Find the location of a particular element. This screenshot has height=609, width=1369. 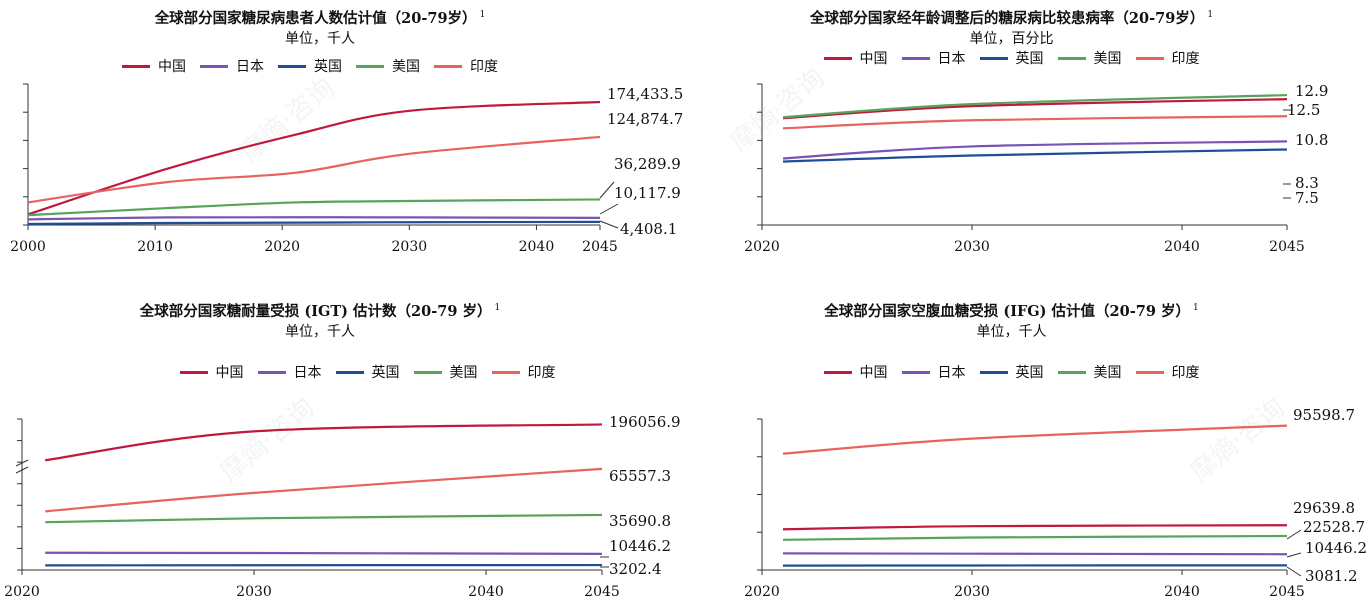

data-label: 65557.3 is located at coordinates (640, 476).